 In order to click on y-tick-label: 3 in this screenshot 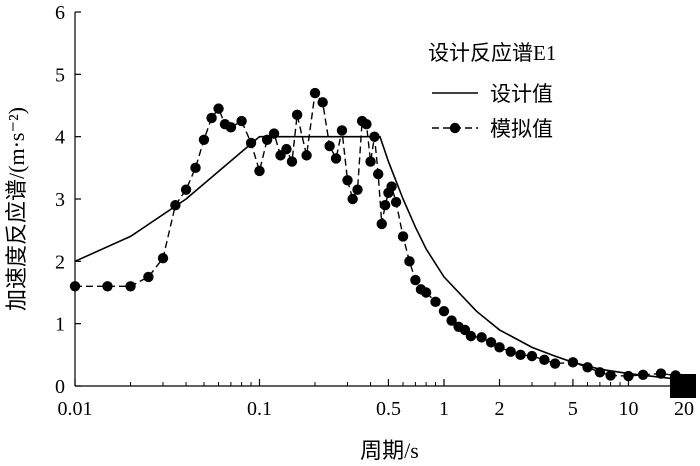, I will do `click(60, 200)`.